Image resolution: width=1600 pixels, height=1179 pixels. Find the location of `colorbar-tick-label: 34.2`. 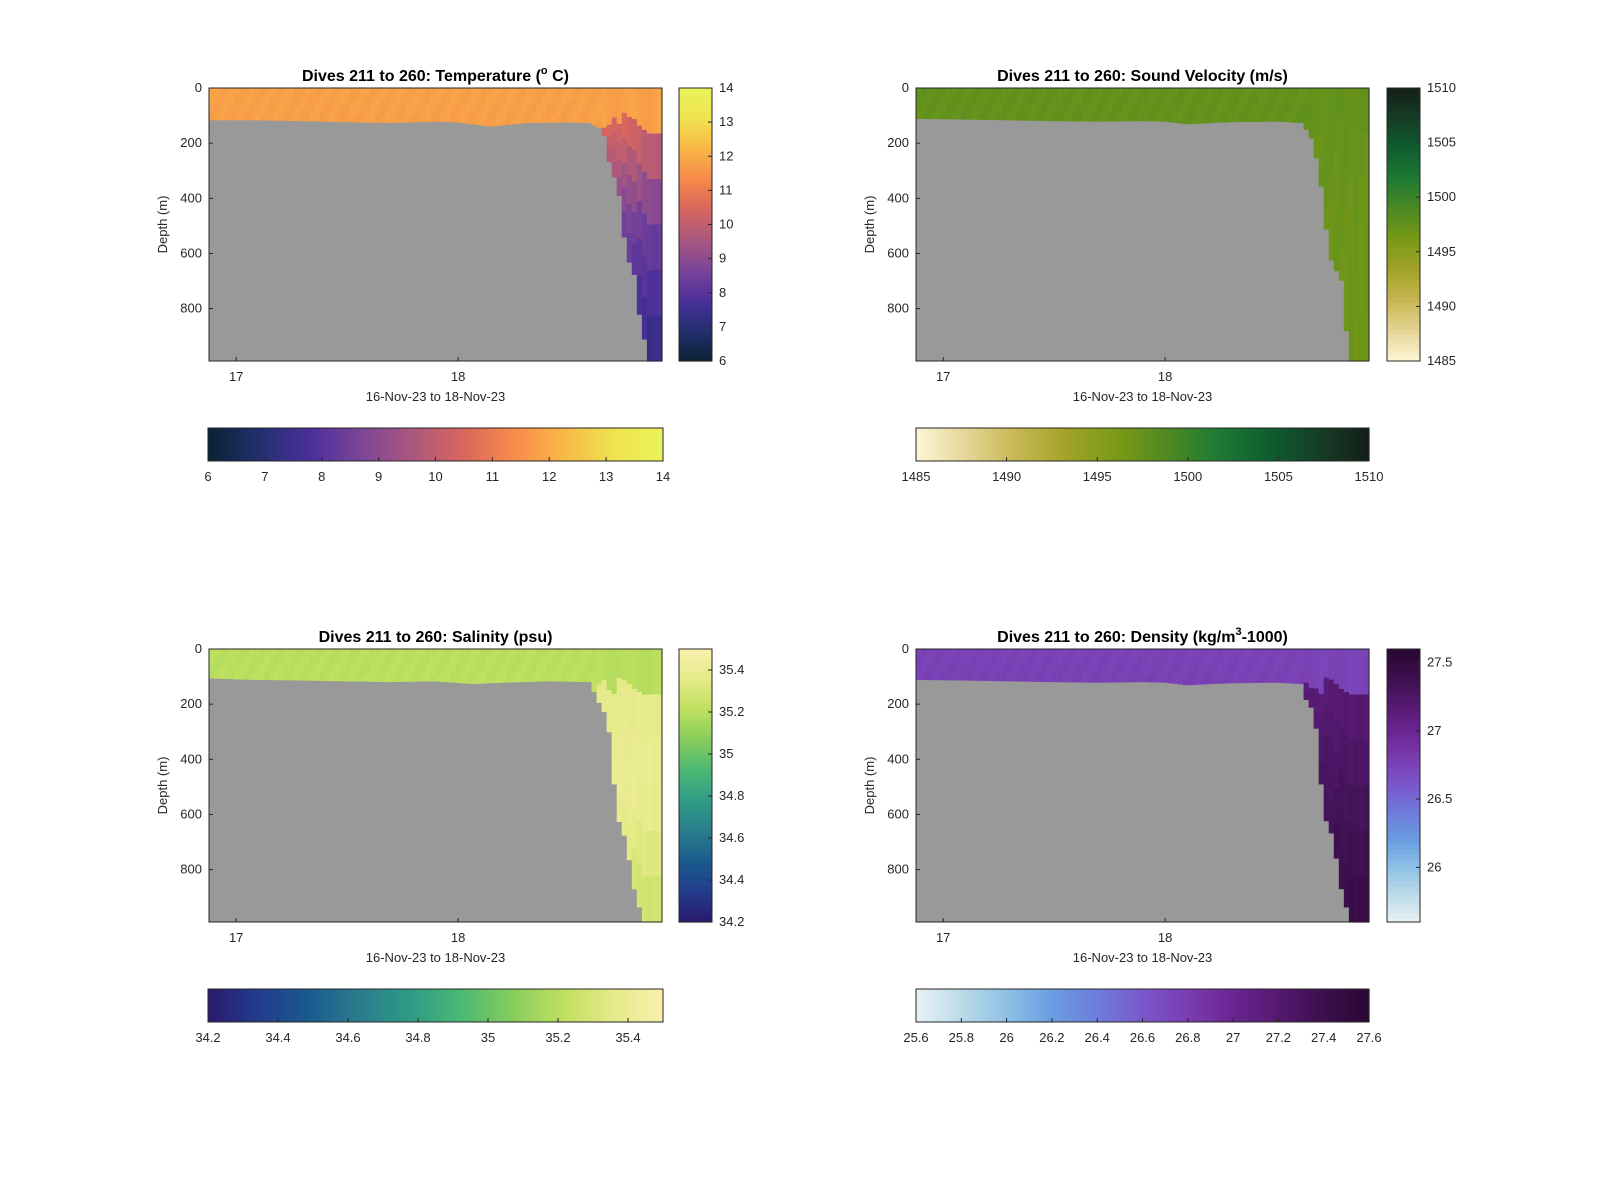

colorbar-tick-label: 34.2 is located at coordinates (207, 1037).